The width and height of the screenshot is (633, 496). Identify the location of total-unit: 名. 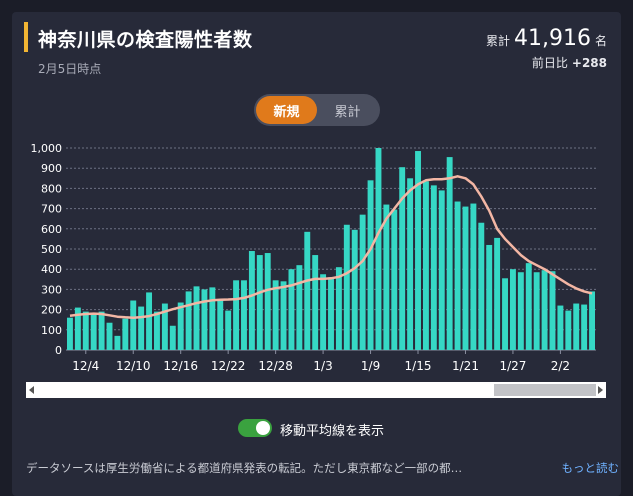
(600, 41).